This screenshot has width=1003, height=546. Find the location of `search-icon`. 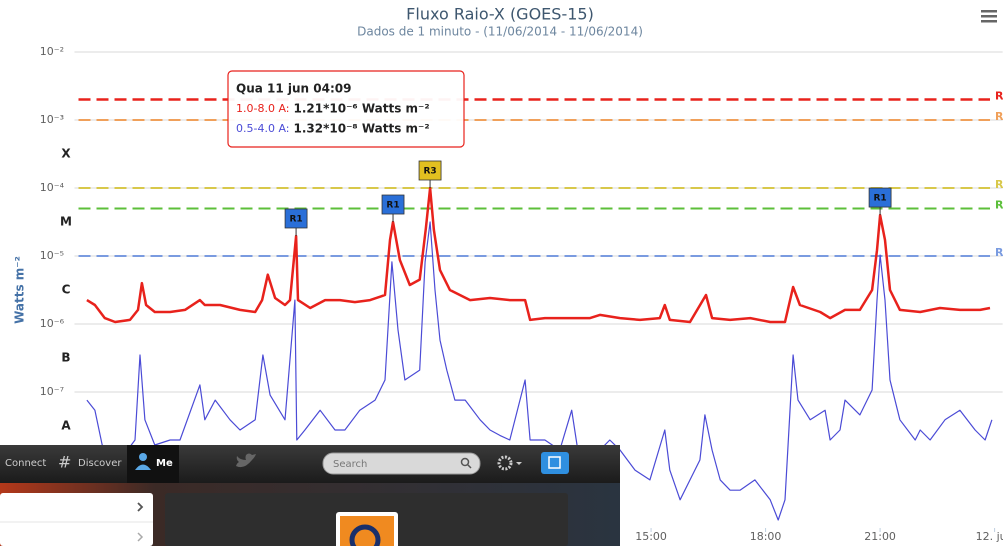

search-icon is located at coordinates (465, 462).